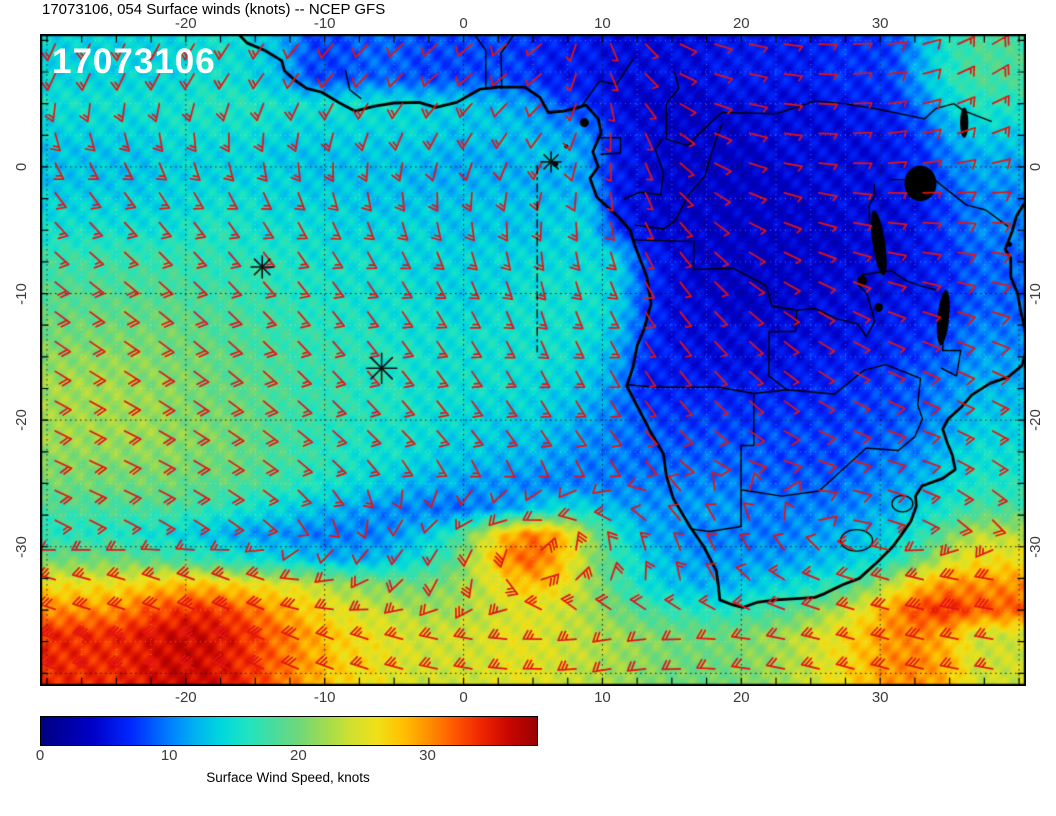  What do you see at coordinates (185, 697) in the screenshot?
I see `x-axis-tick-label-bottom: -20` at bounding box center [185, 697].